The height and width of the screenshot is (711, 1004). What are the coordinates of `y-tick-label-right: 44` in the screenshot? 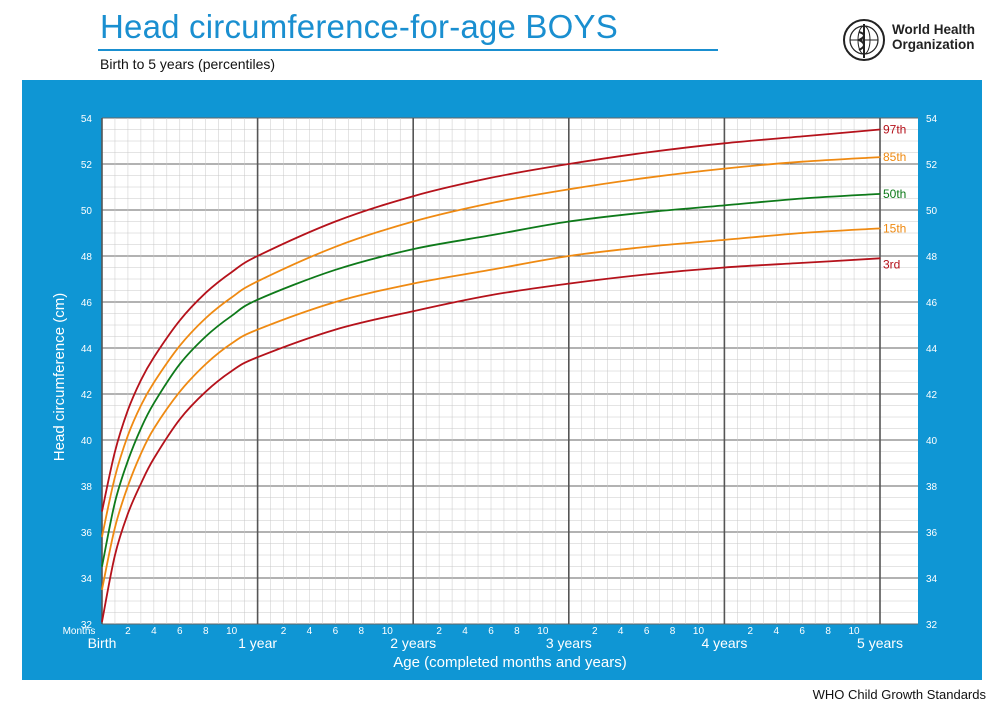 It's located at (932, 349).